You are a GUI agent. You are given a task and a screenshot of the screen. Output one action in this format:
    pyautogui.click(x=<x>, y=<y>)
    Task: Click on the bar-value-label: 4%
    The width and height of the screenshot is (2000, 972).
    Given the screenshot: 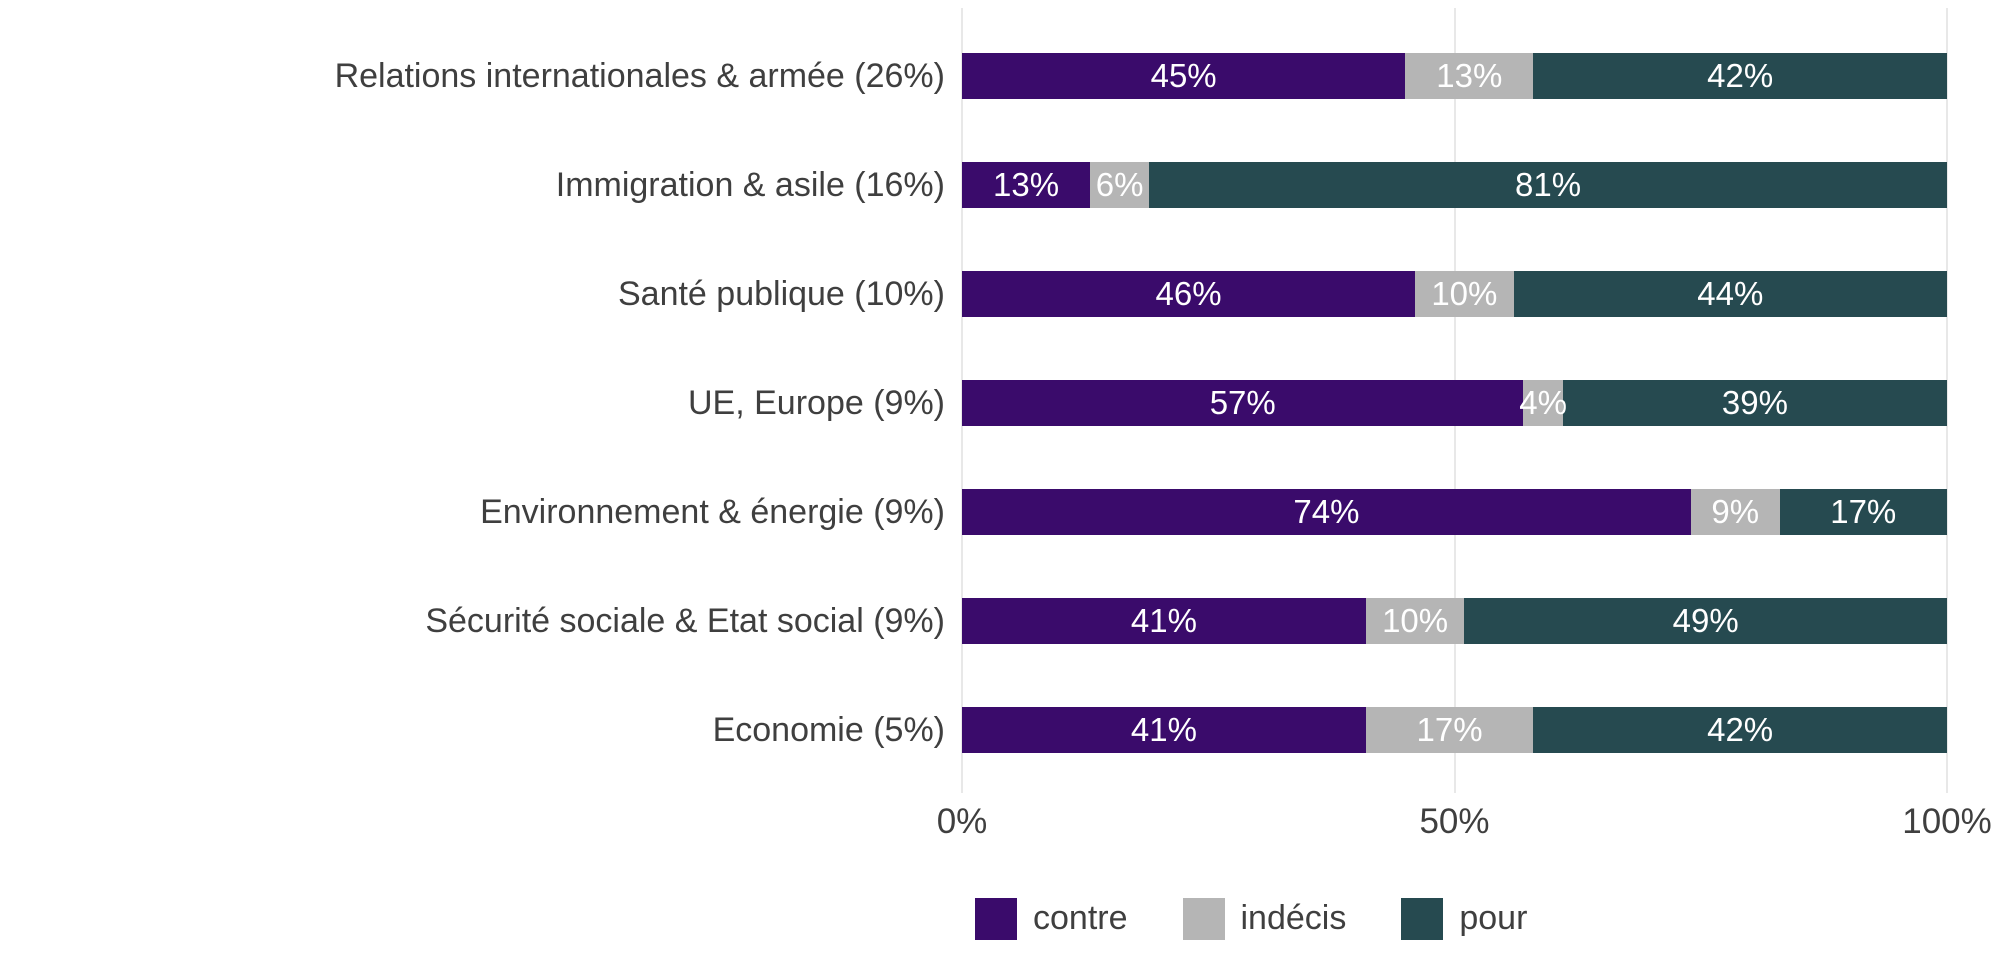 What is the action you would take?
    pyautogui.click(x=1543, y=402)
    